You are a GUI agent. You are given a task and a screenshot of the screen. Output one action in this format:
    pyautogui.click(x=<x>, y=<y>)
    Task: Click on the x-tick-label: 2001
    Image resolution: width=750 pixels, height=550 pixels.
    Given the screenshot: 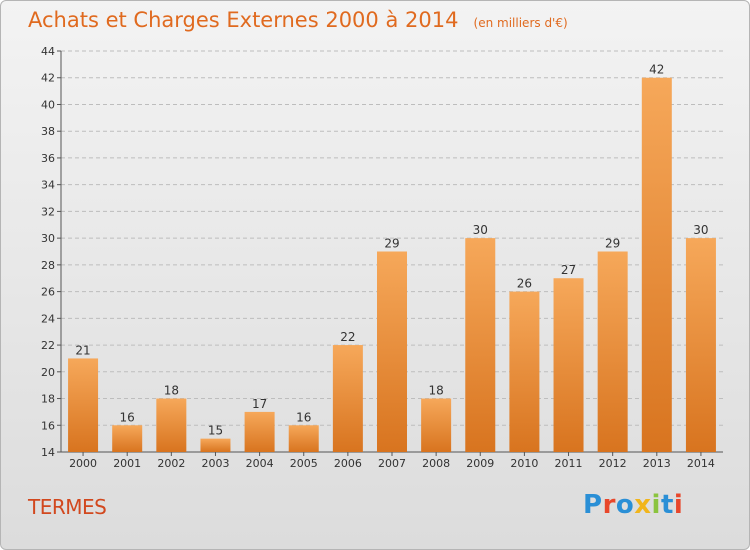 What is the action you would take?
    pyautogui.click(x=127, y=463)
    